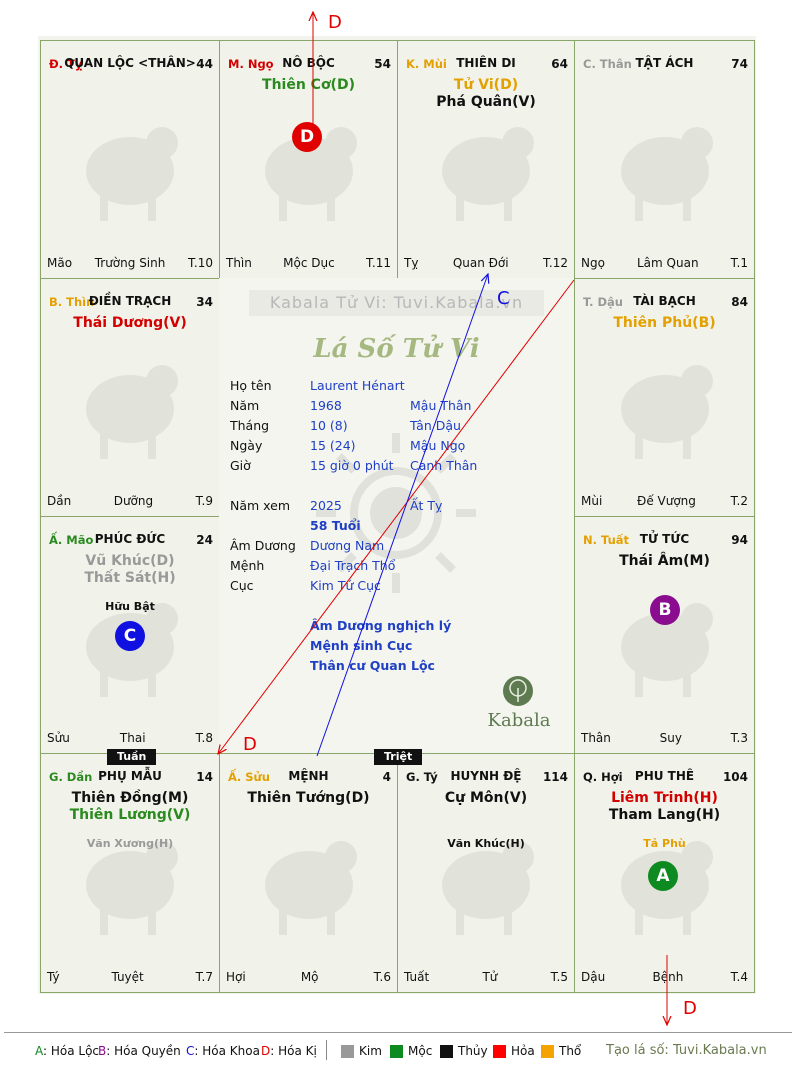  What do you see at coordinates (247, 565) in the screenshot?
I see `info-key: Mệnh` at bounding box center [247, 565].